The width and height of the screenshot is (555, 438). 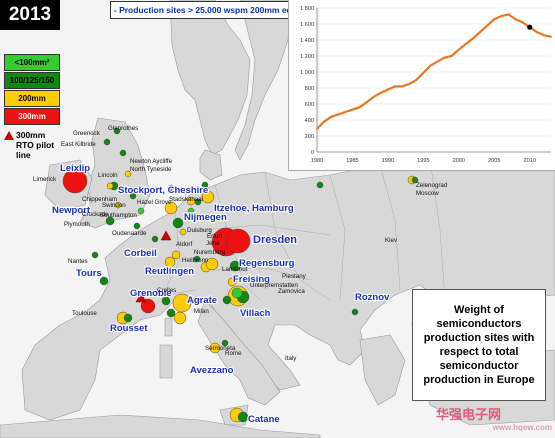 I want to click on site-label-big-8: Reutlingen, so click(x=169, y=271).